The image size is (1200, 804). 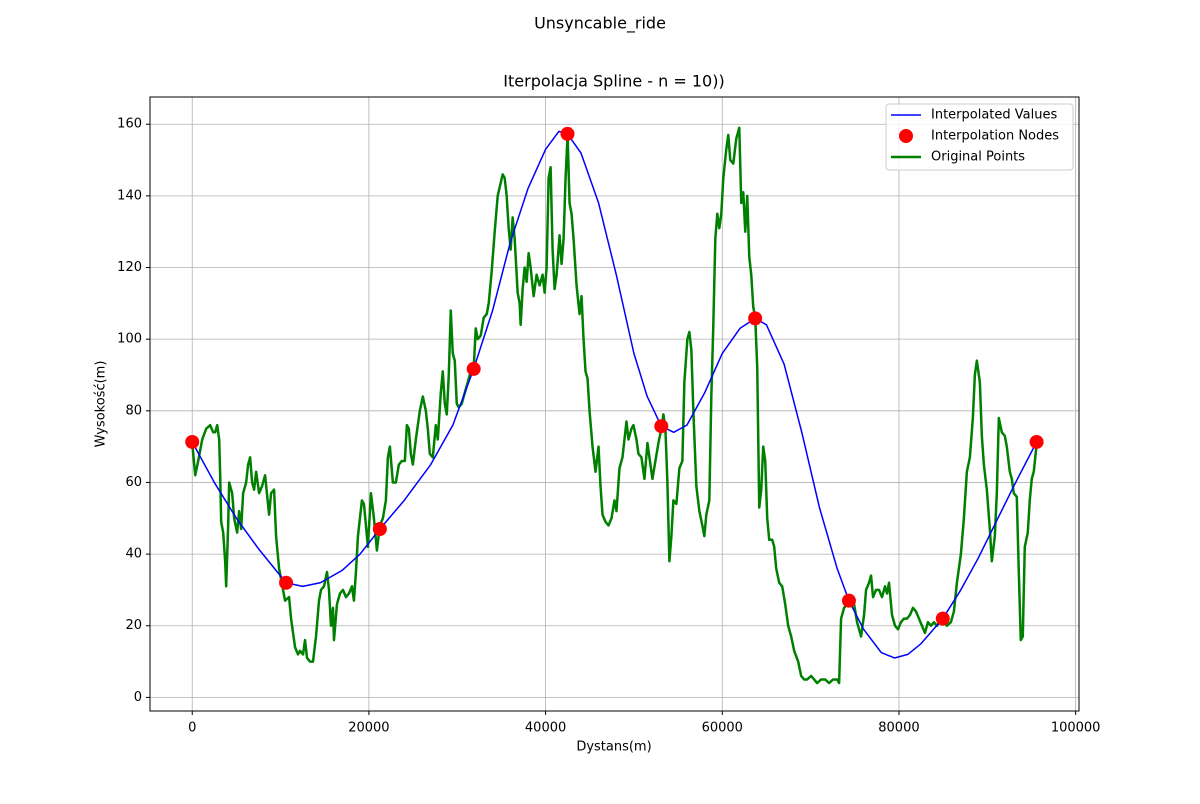 I want to click on x-tick-label: 60000, so click(x=722, y=728).